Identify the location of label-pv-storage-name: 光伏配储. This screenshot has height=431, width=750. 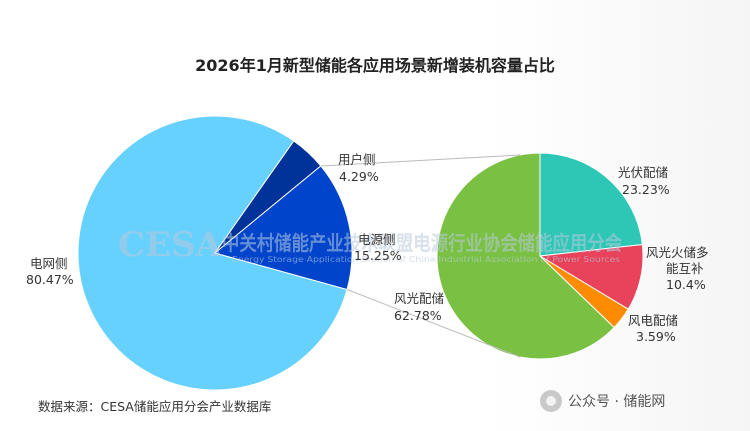
(643, 172).